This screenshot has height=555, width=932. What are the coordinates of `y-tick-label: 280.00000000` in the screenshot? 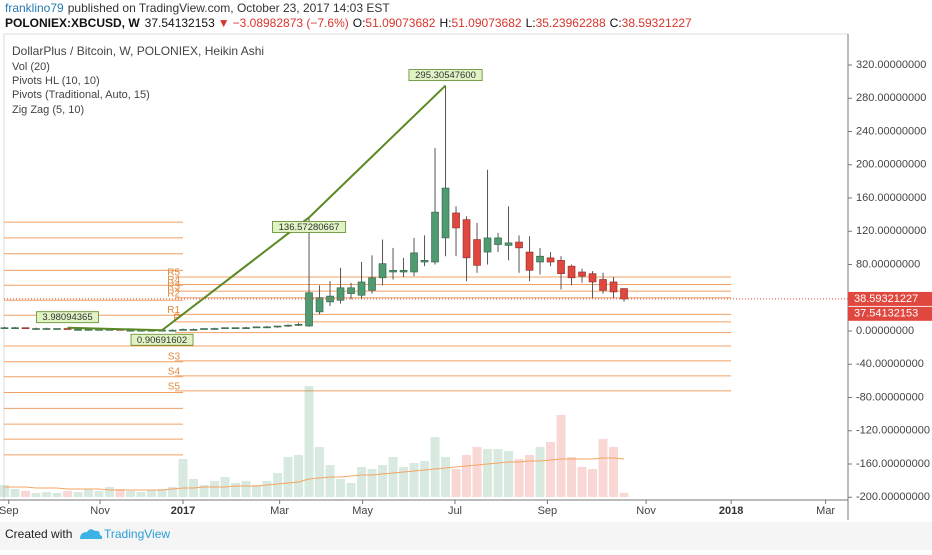 It's located at (891, 98).